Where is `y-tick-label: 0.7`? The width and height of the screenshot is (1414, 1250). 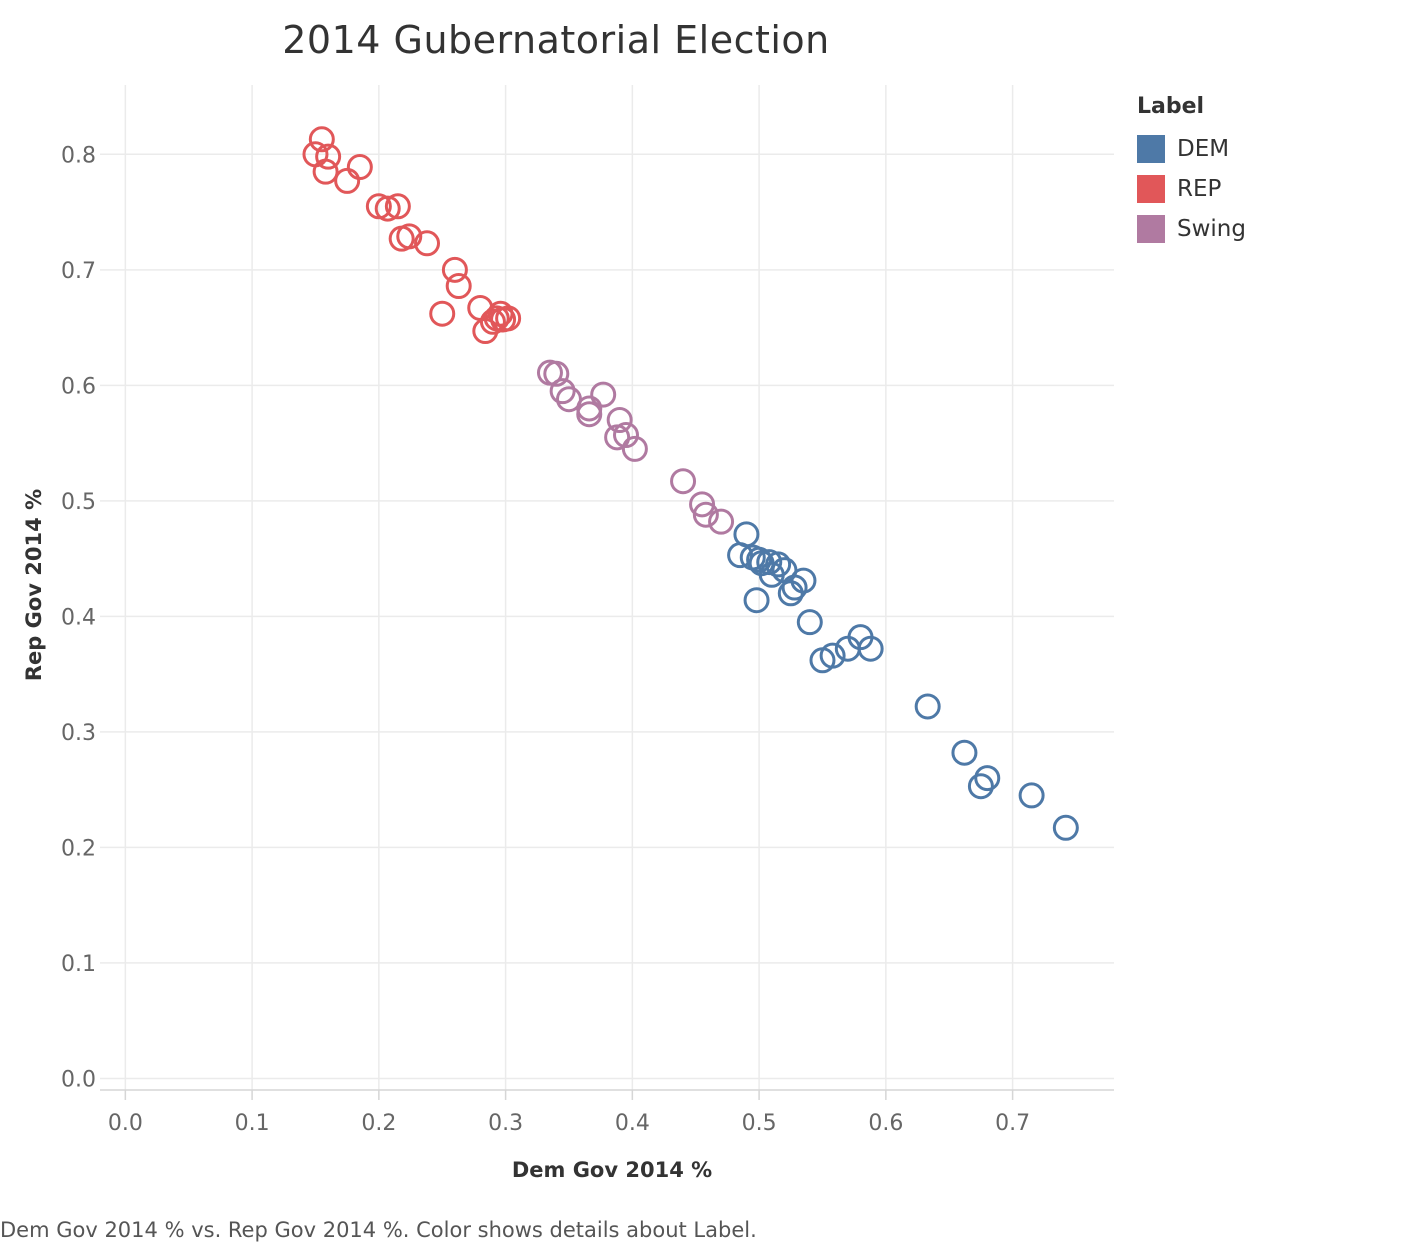 y-tick-label: 0.7 is located at coordinates (78, 271).